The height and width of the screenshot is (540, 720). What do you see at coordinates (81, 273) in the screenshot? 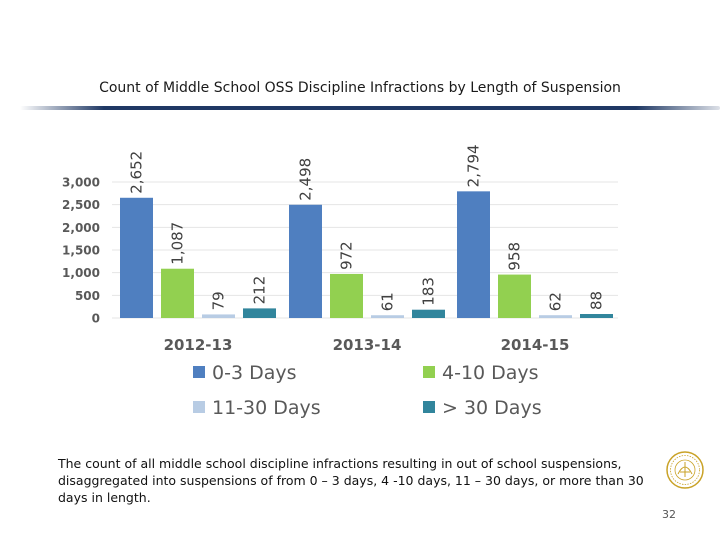
I see `y-tick-label: 1,000` at bounding box center [81, 273].